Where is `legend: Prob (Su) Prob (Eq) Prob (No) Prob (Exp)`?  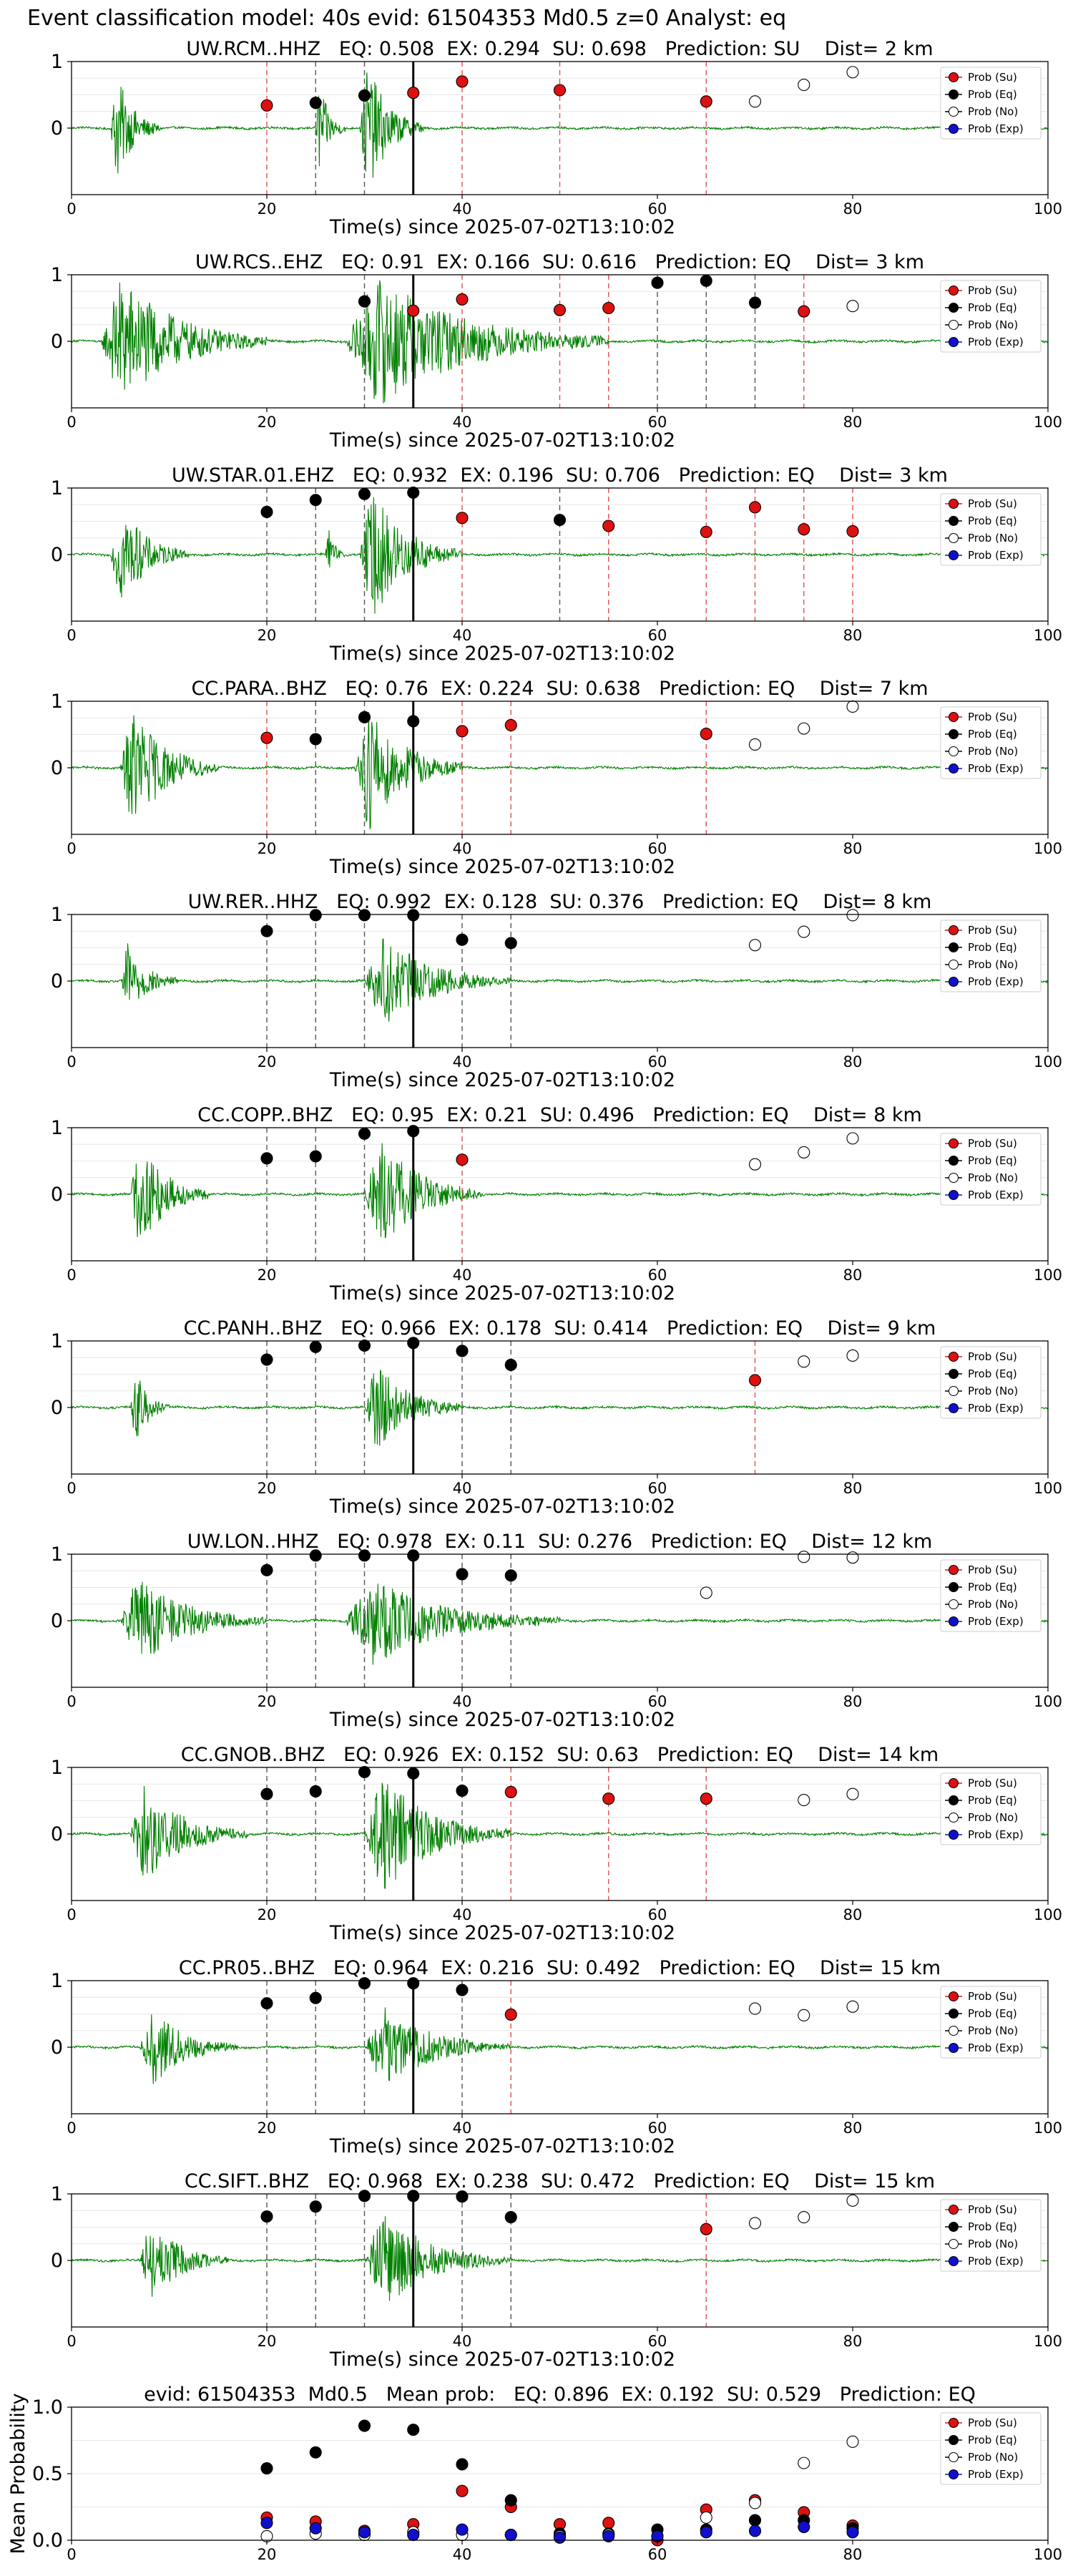 legend: Prob (Su) Prob (Eq) Prob (No) Prob (Exp) is located at coordinates (991, 316).